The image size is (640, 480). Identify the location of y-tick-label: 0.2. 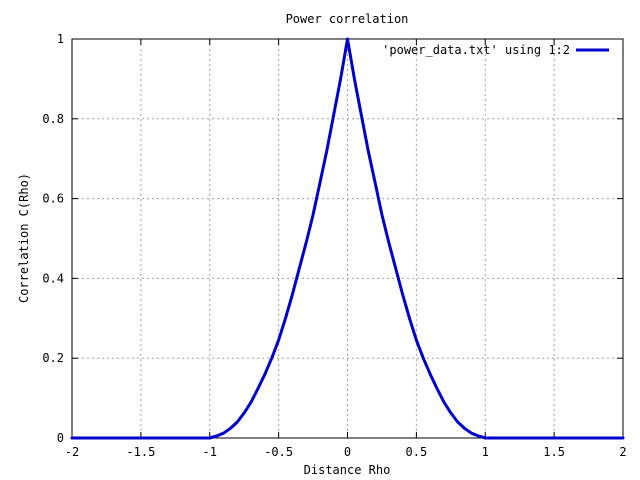
(53, 358).